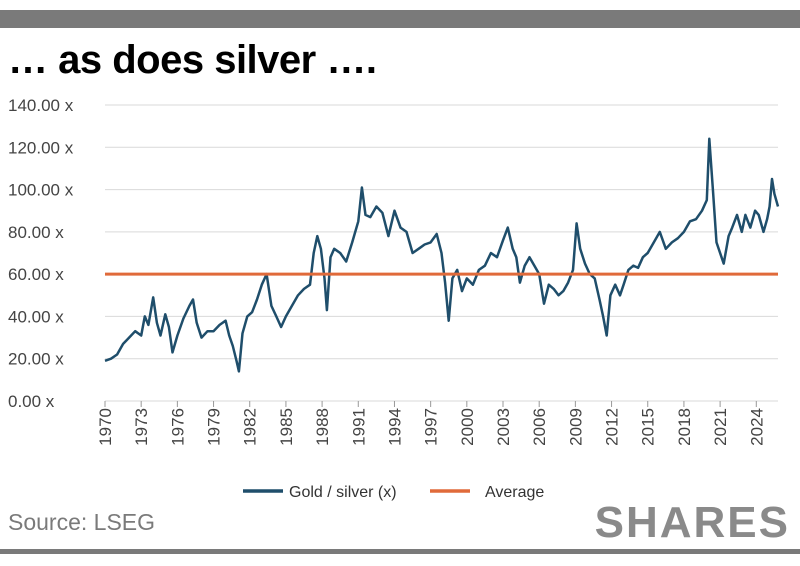 The height and width of the screenshot is (566, 800). What do you see at coordinates (648, 427) in the screenshot?
I see `x-tick-label: 2015` at bounding box center [648, 427].